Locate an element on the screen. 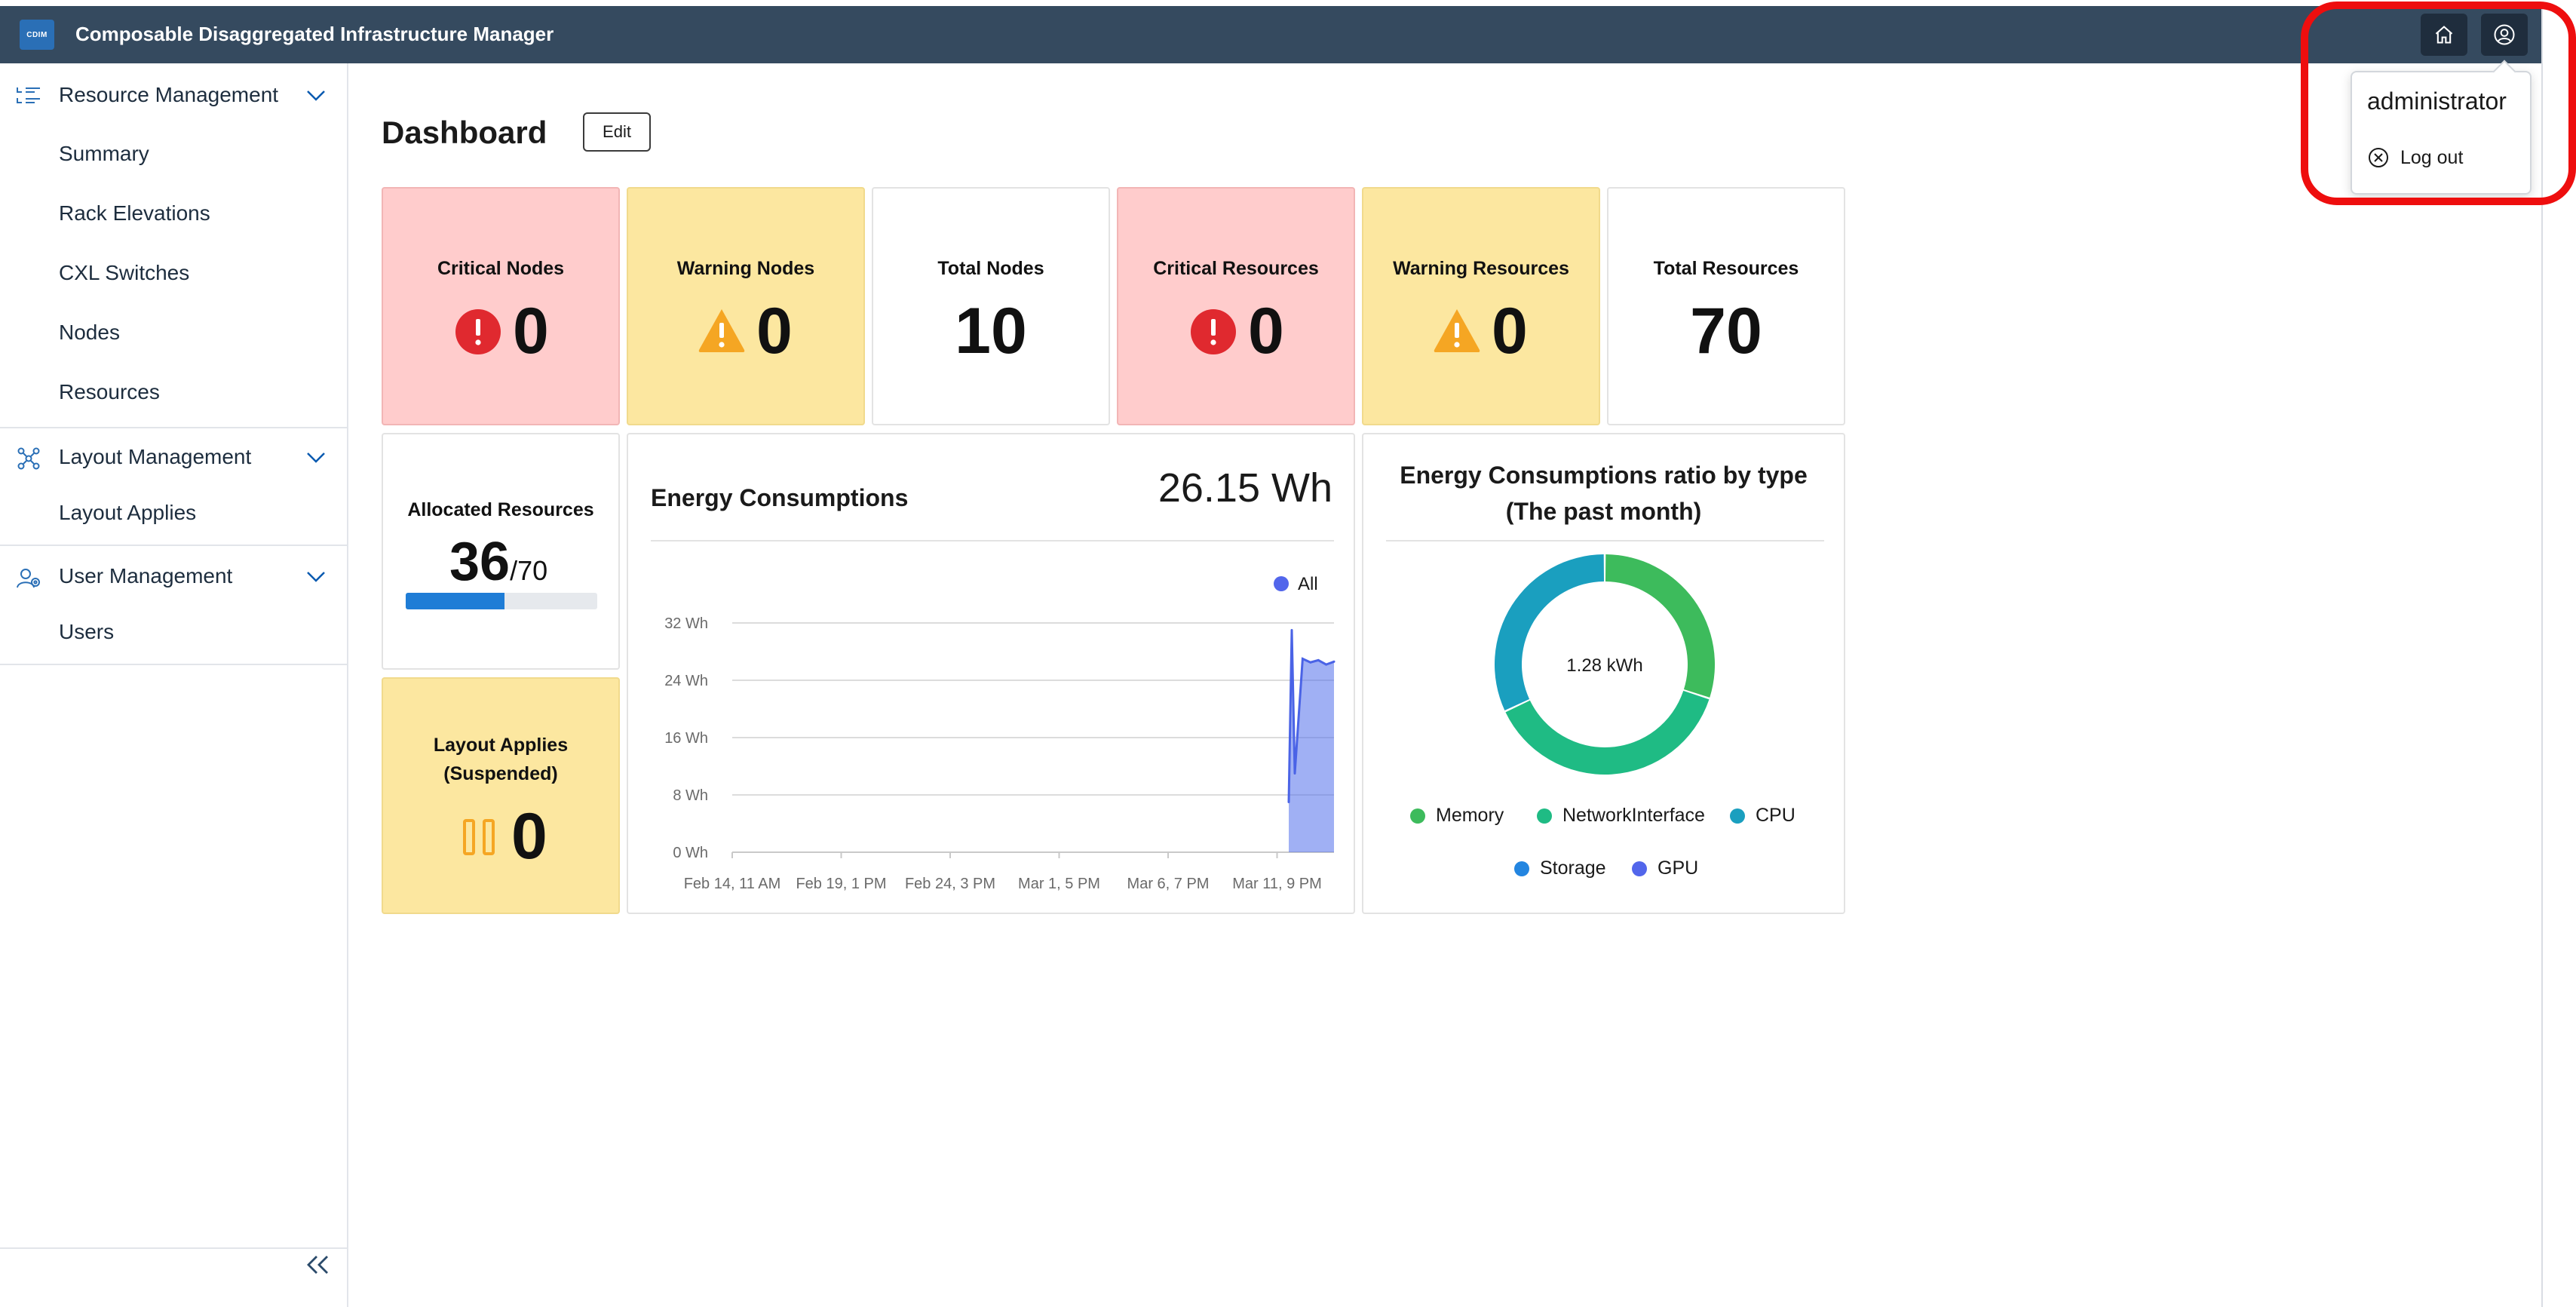 This screenshot has width=2576, height=1307. nav-group-user-management: User Management is located at coordinates (173, 577).